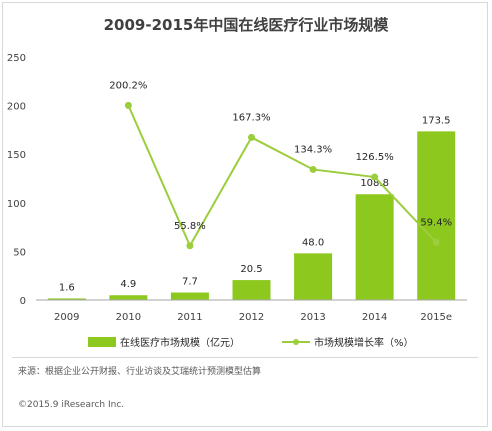  What do you see at coordinates (190, 226) in the screenshot?
I see `growth-data-label: 55.8%` at bounding box center [190, 226].